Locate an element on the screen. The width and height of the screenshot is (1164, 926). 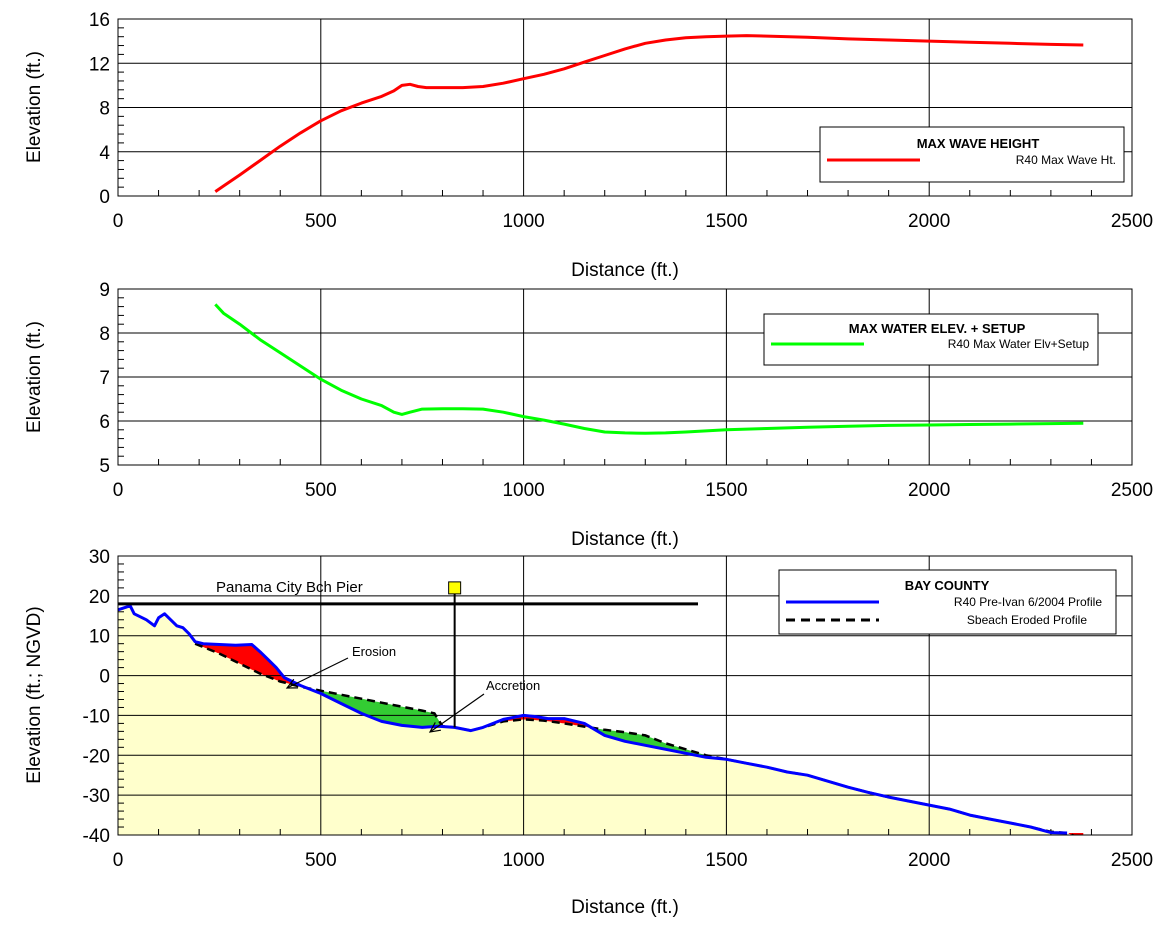
legend: MAX WAVE HEIGHT R40 Max Wave Ht. is located at coordinates (972, 154).